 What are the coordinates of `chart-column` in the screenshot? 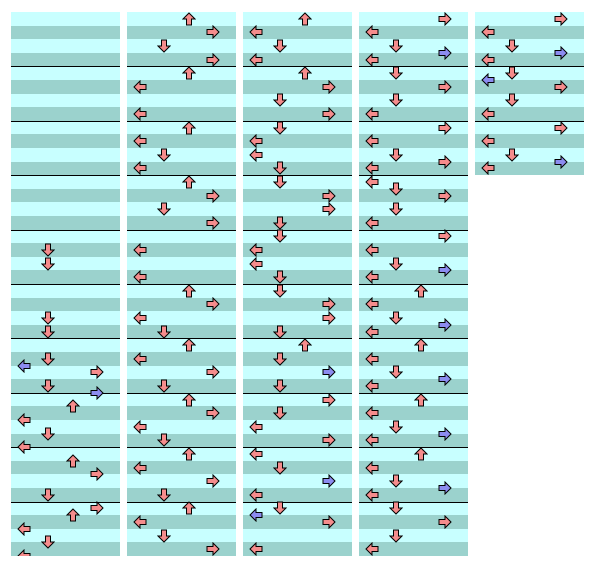 It's located at (529, 93).